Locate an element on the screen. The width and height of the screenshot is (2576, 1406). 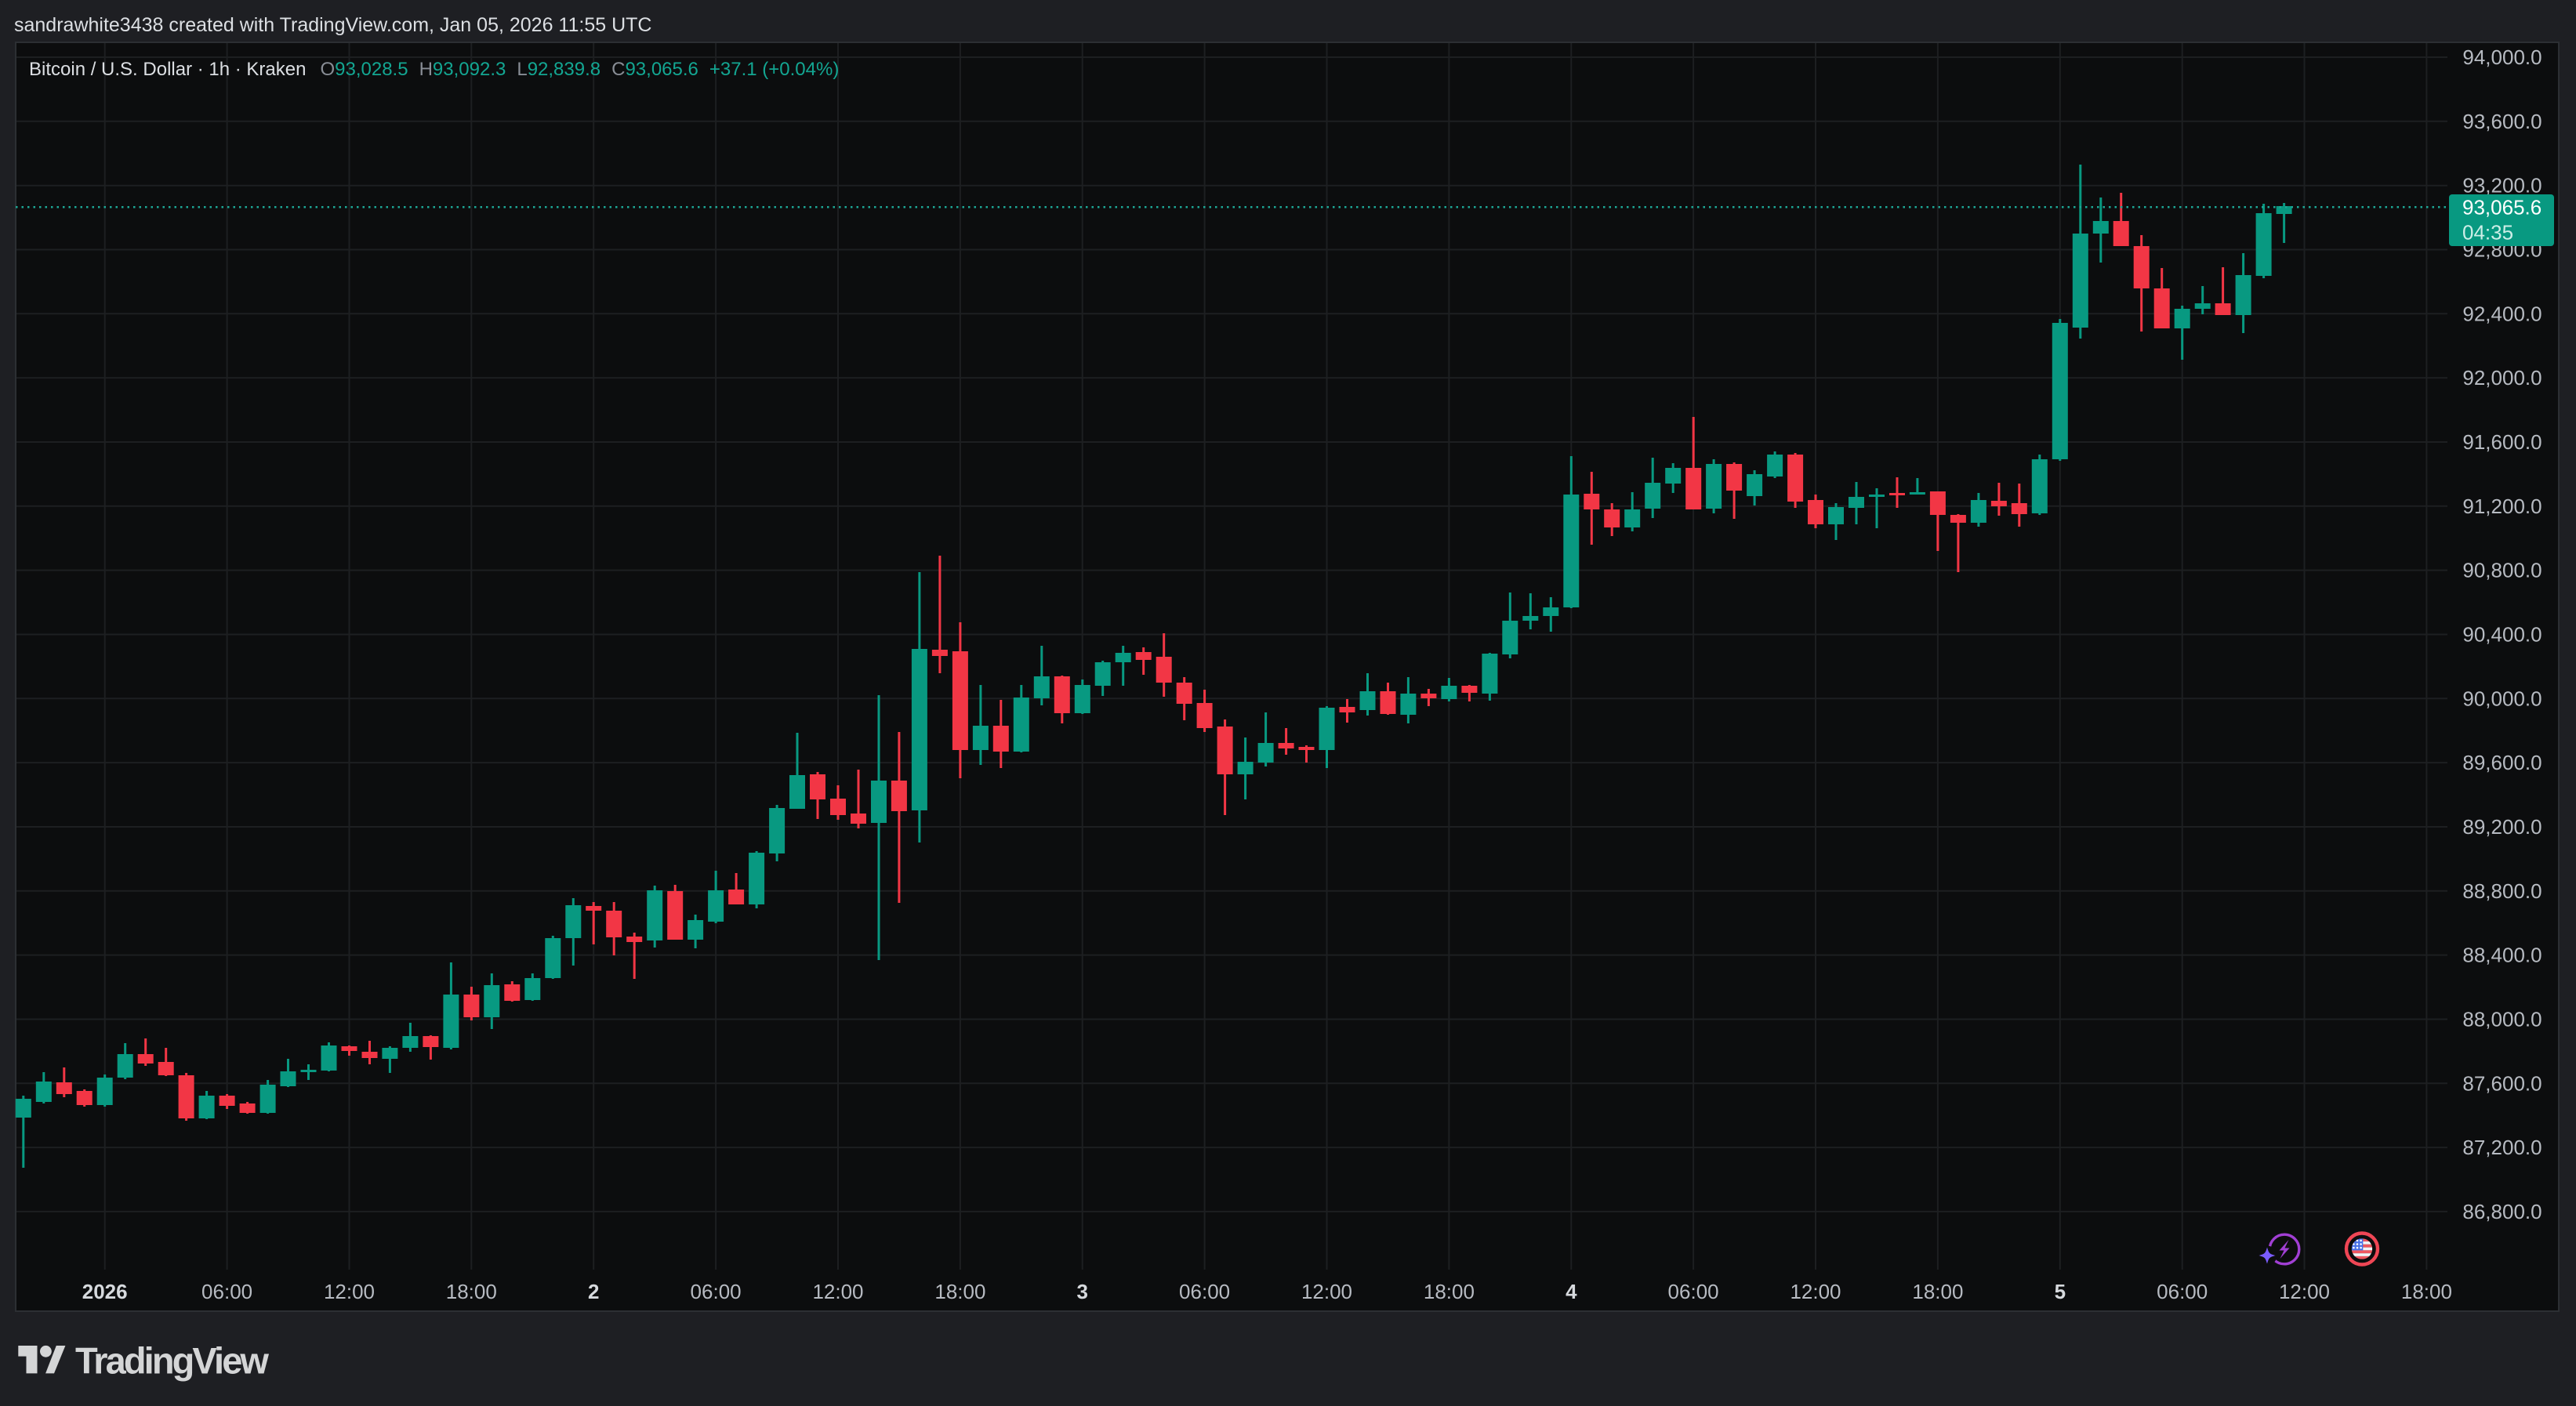
svg-text: 88,400.0 is located at coordinates (2502, 955).